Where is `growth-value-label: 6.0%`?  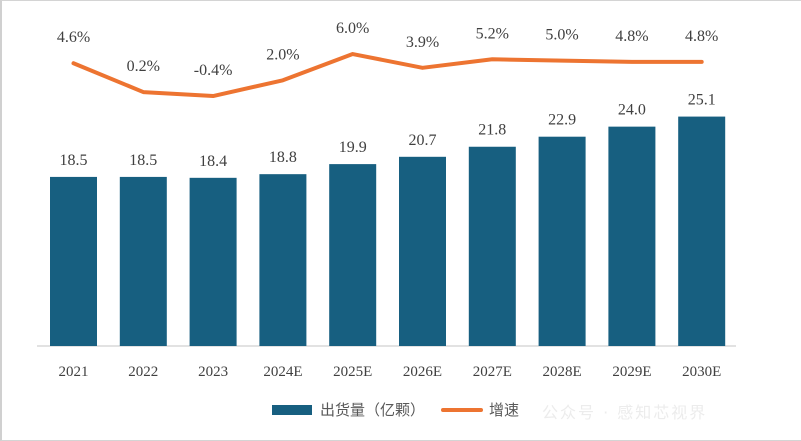
growth-value-label: 6.0% is located at coordinates (352, 28).